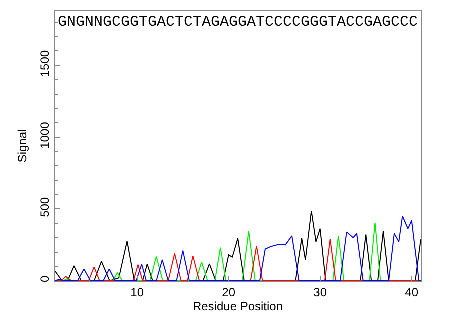  What do you see at coordinates (238, 306) in the screenshot?
I see `x-axis-title: Residue Position` at bounding box center [238, 306].